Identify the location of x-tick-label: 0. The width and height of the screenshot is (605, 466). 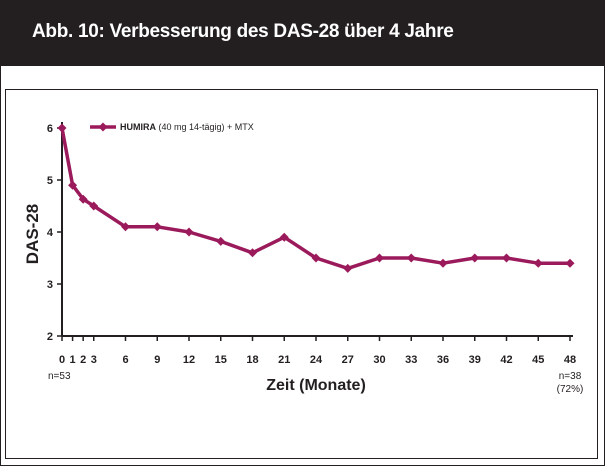
(62, 360).